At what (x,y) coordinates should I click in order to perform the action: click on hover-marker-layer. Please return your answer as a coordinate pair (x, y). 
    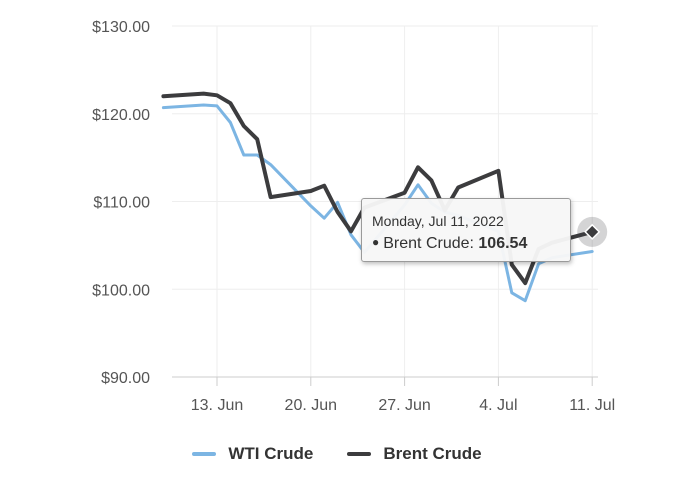
    Looking at the image, I should click on (592, 231).